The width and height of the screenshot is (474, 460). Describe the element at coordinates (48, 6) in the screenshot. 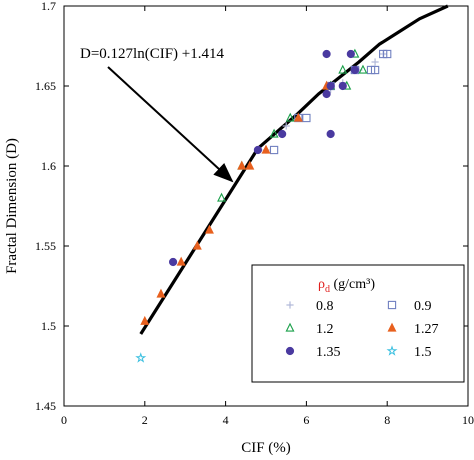

I see `y-tick-label: 1.7` at that location.